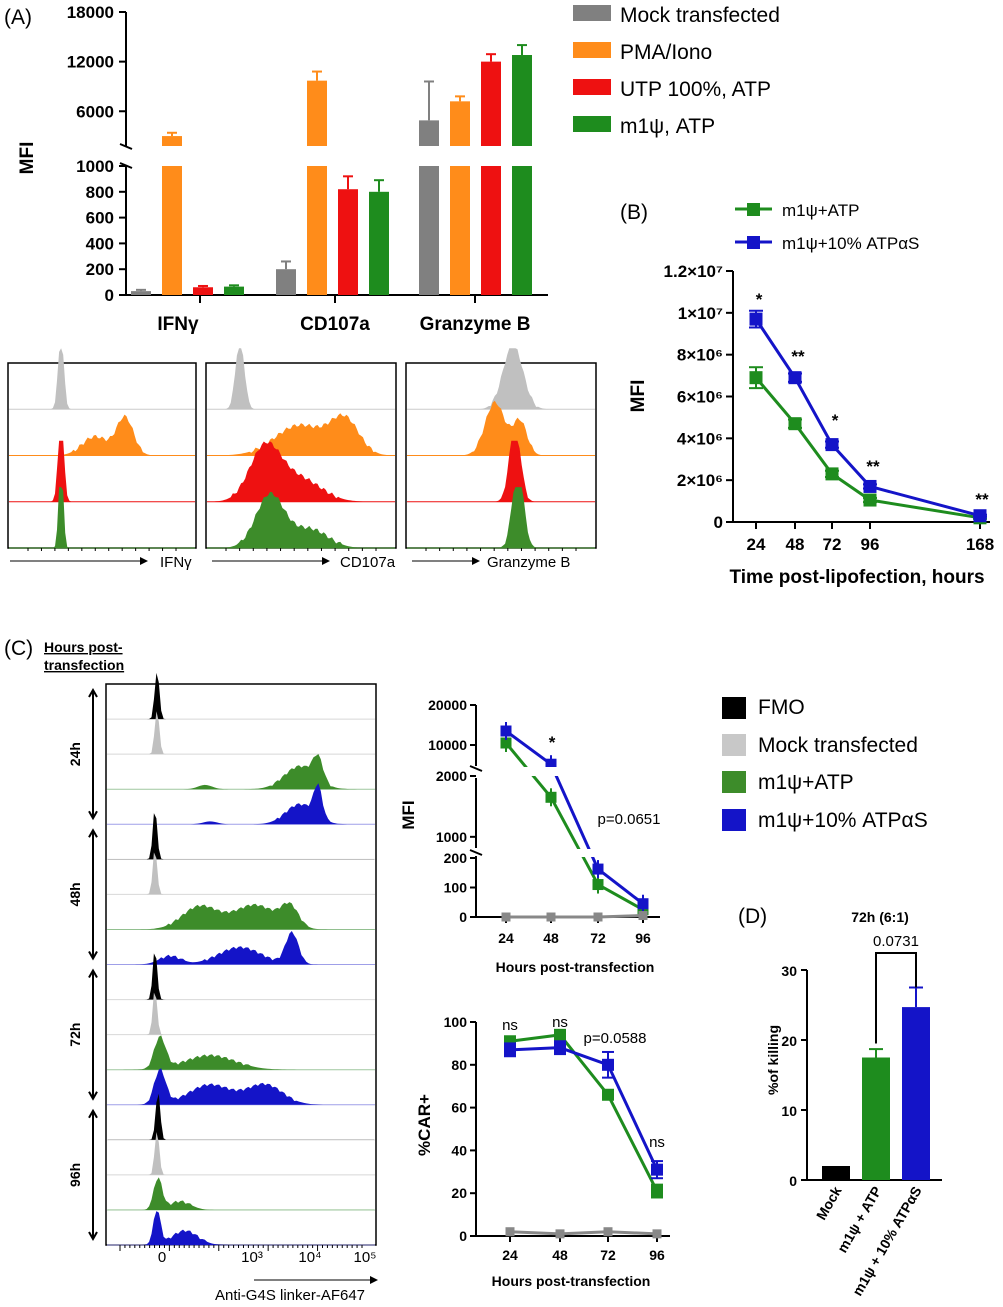 Image resolution: width=1003 pixels, height=1307 pixels. What do you see at coordinates (424, 1125) in the screenshot?
I see `panel-c-car-ylabel: %CAR+` at bounding box center [424, 1125].